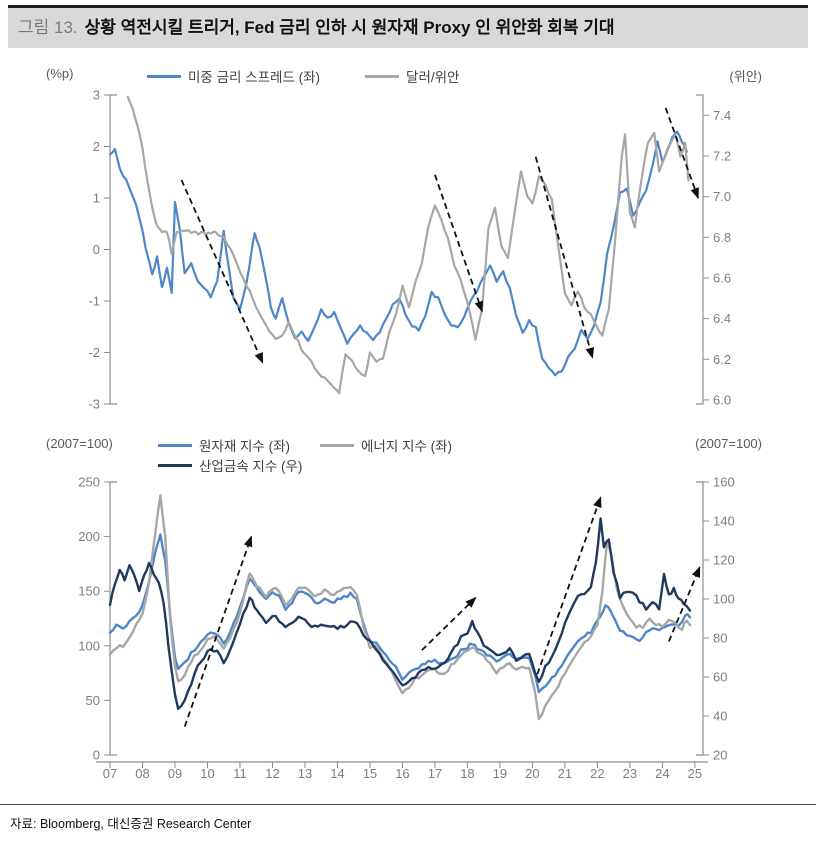 The width and height of the screenshot is (816, 849). Describe the element at coordinates (89, 482) in the screenshot. I see `svg-text: 250` at that location.